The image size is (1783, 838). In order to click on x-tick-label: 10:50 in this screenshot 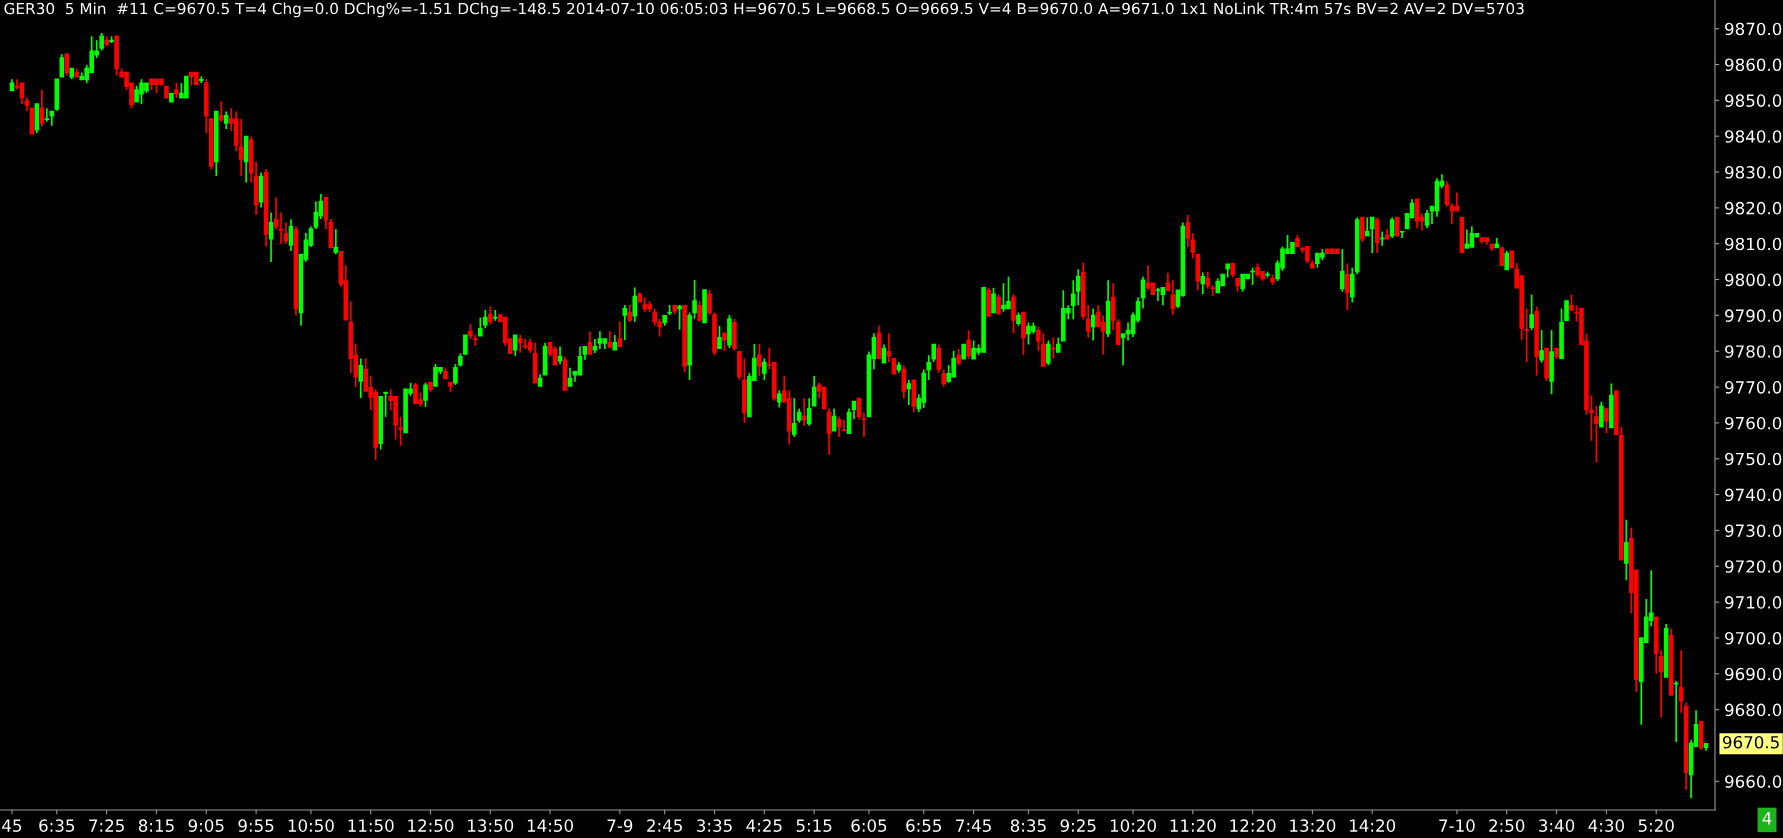, I will do `click(311, 825)`.